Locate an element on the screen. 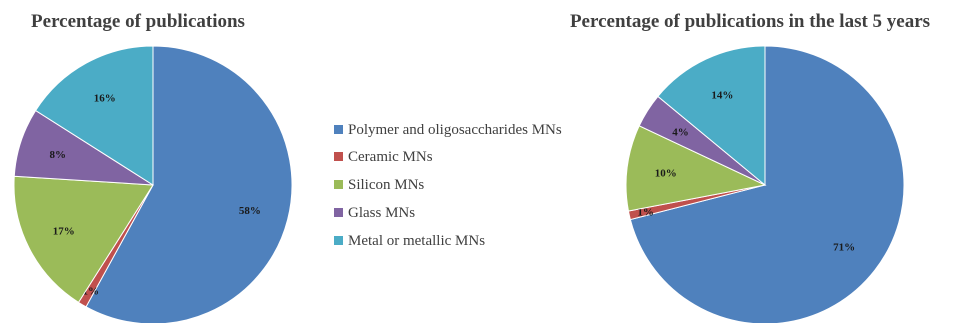 This screenshot has width=960, height=323. chart-1-label-metal: 16% is located at coordinates (105, 98).